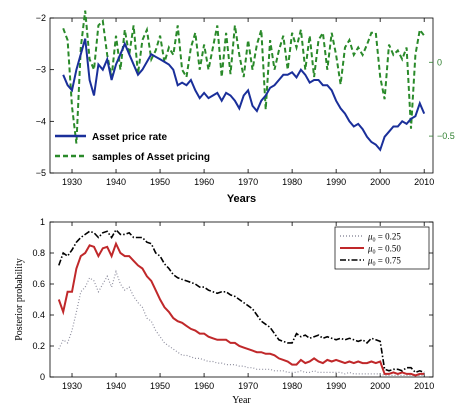 The width and height of the screenshot is (474, 413). What do you see at coordinates (38, 284) in the screenshot?
I see `bottom-y-tick-label: 0.6` at bounding box center [38, 284].